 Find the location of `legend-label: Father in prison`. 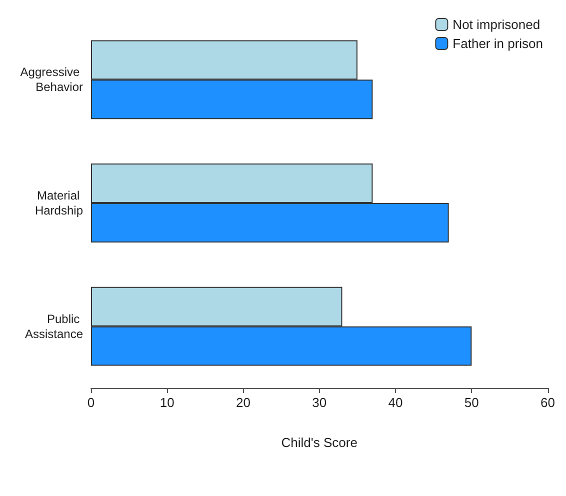

legend-label: Father in prison is located at coordinates (498, 43).